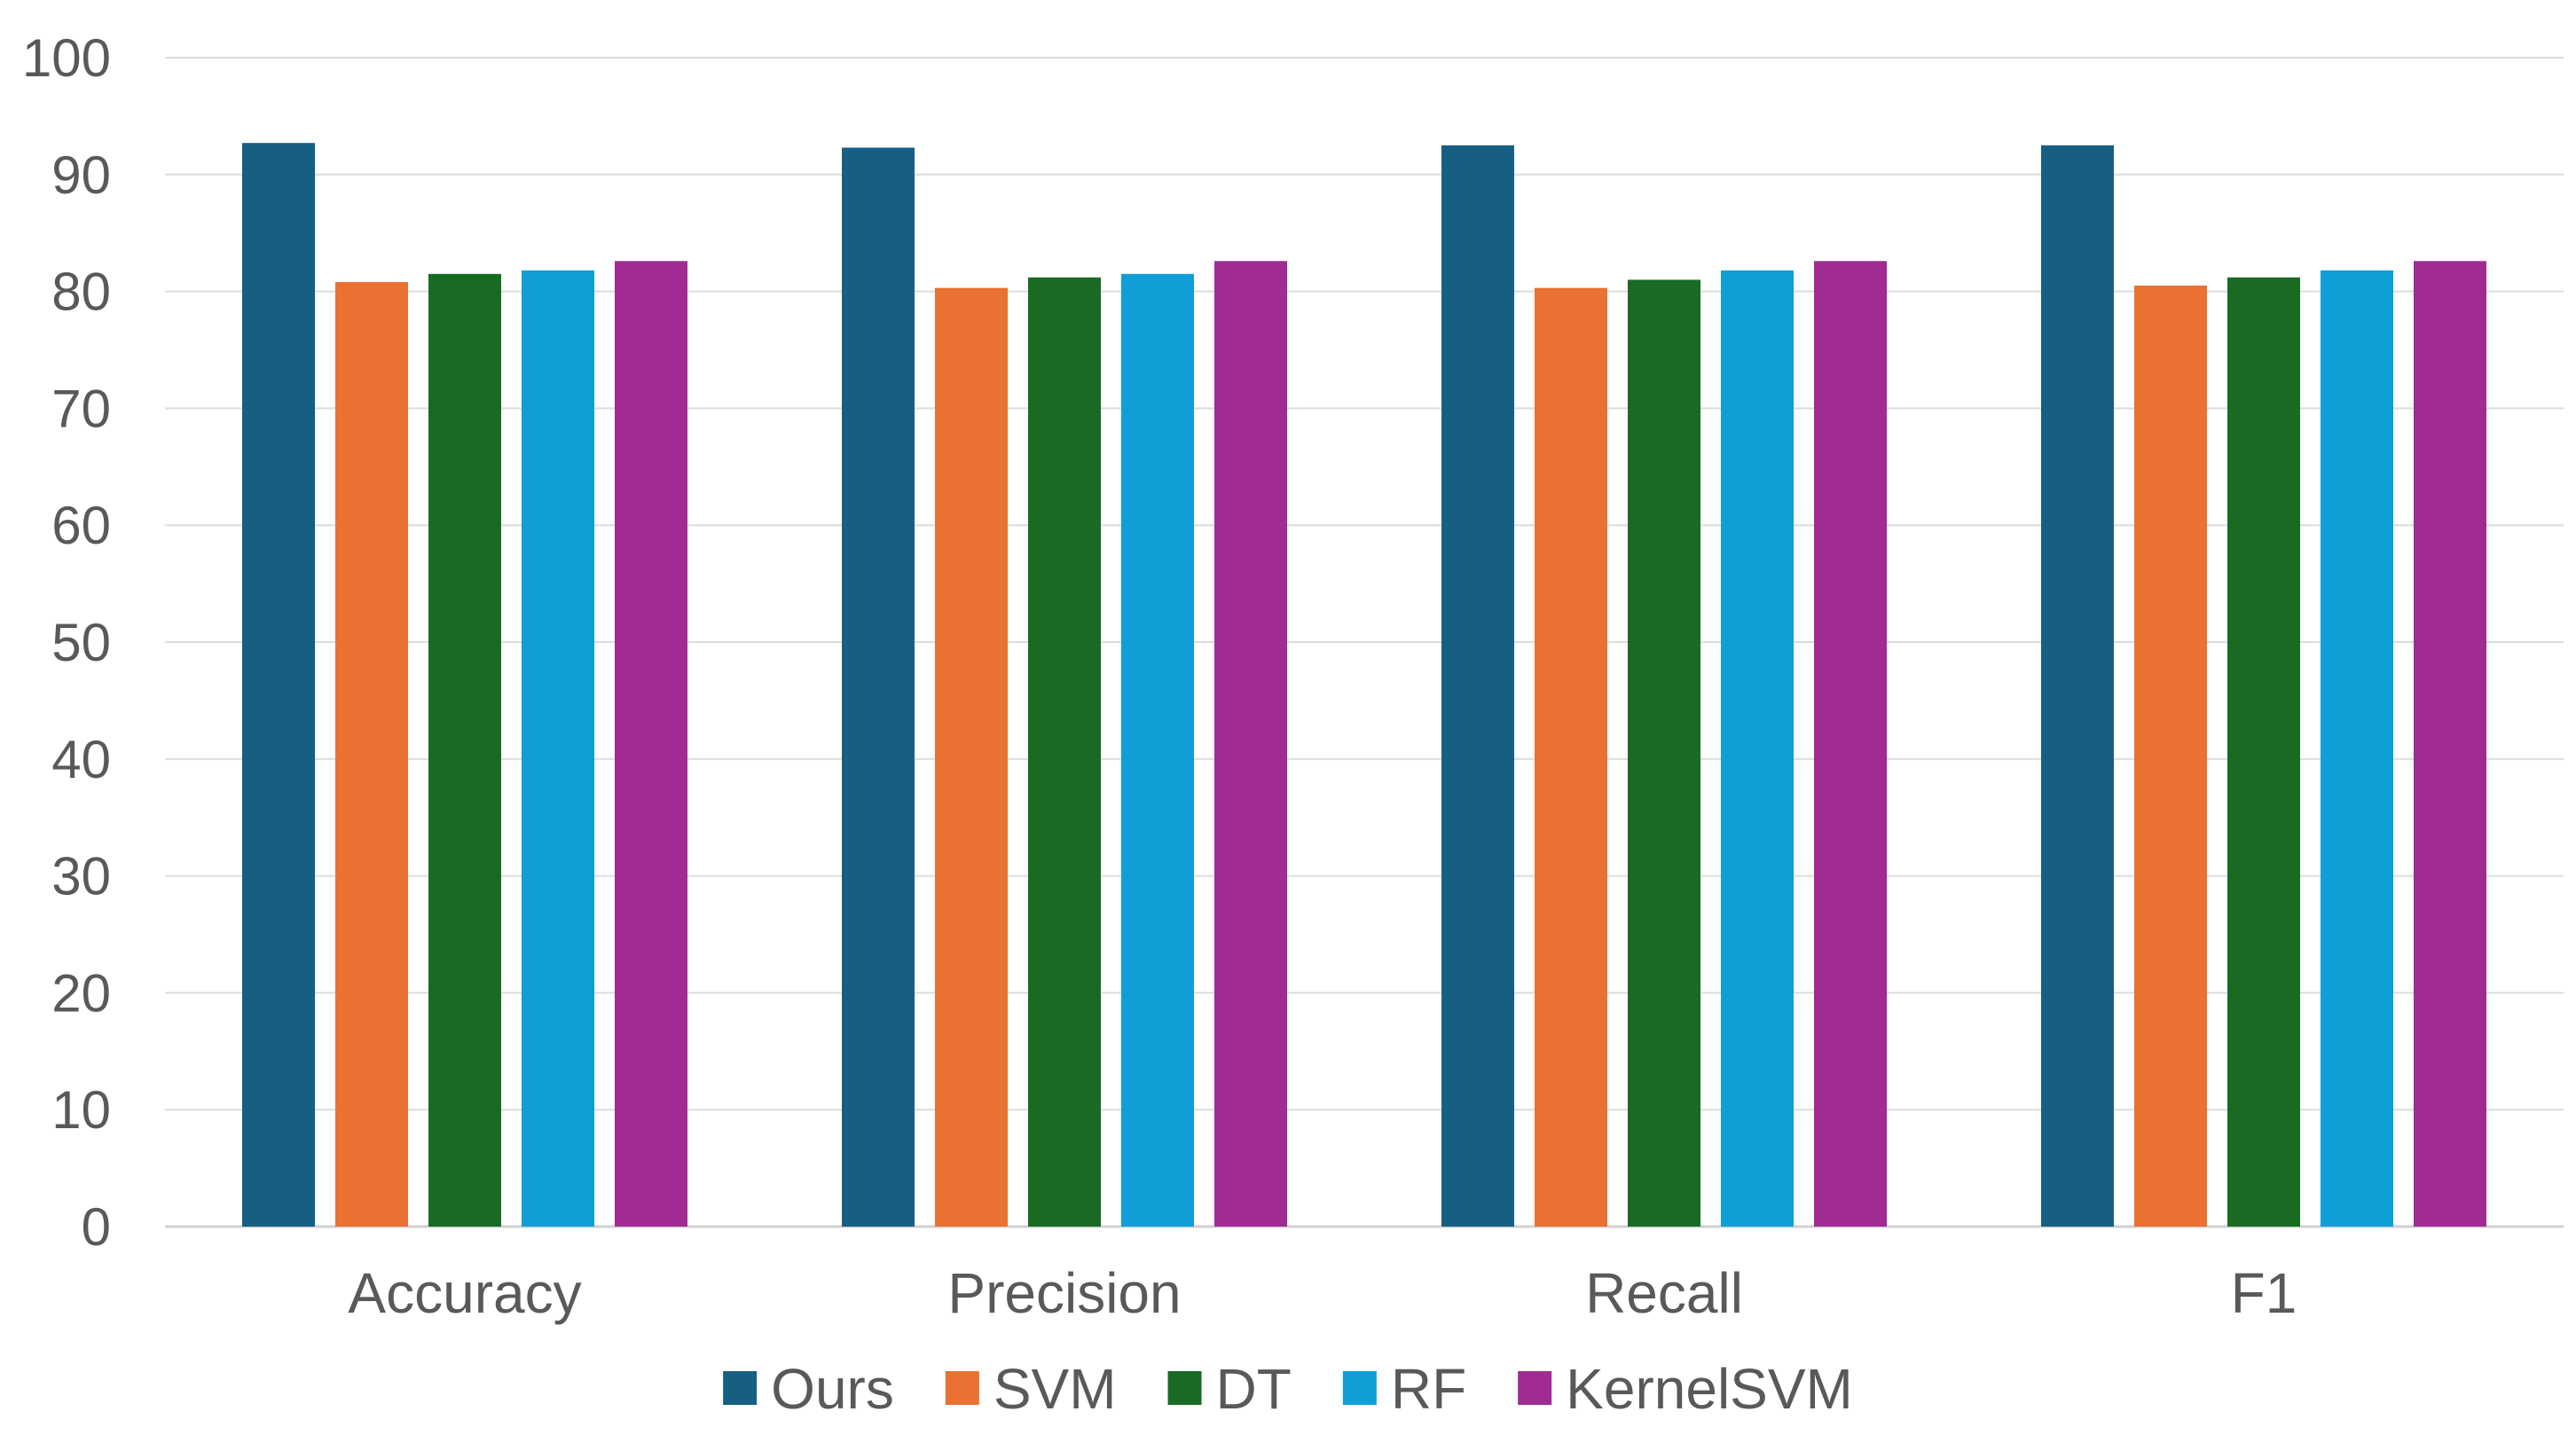 The height and width of the screenshot is (1451, 2576). I want to click on y-tick-label: 60, so click(81, 525).